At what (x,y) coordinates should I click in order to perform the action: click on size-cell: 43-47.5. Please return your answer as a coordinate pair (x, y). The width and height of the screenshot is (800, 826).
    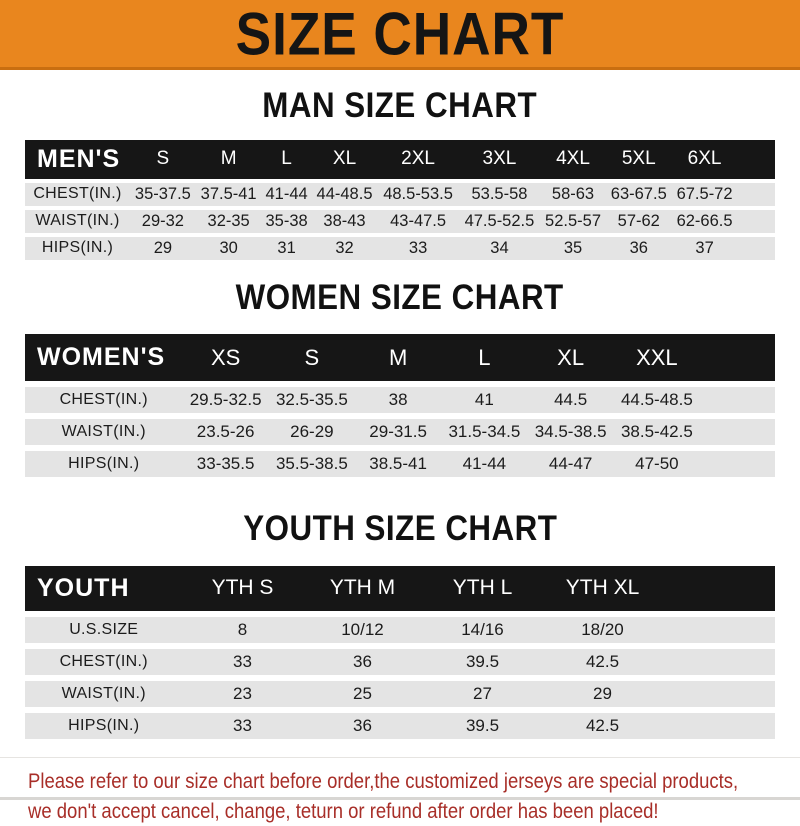
    Looking at the image, I should click on (418, 221).